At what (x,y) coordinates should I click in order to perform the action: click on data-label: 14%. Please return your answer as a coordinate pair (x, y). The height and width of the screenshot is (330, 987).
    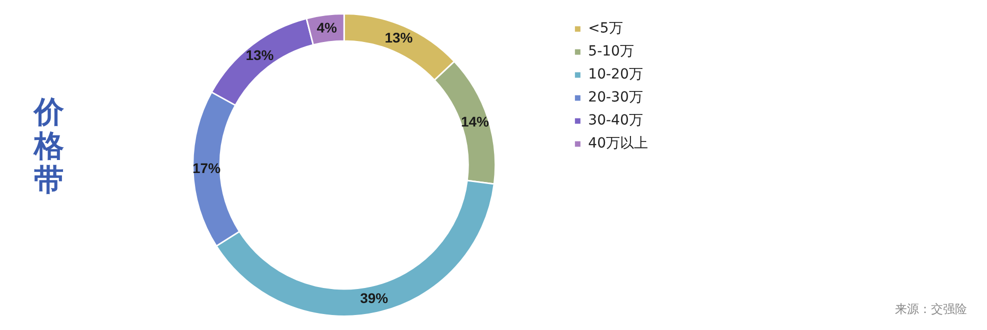
    Looking at the image, I should click on (475, 121).